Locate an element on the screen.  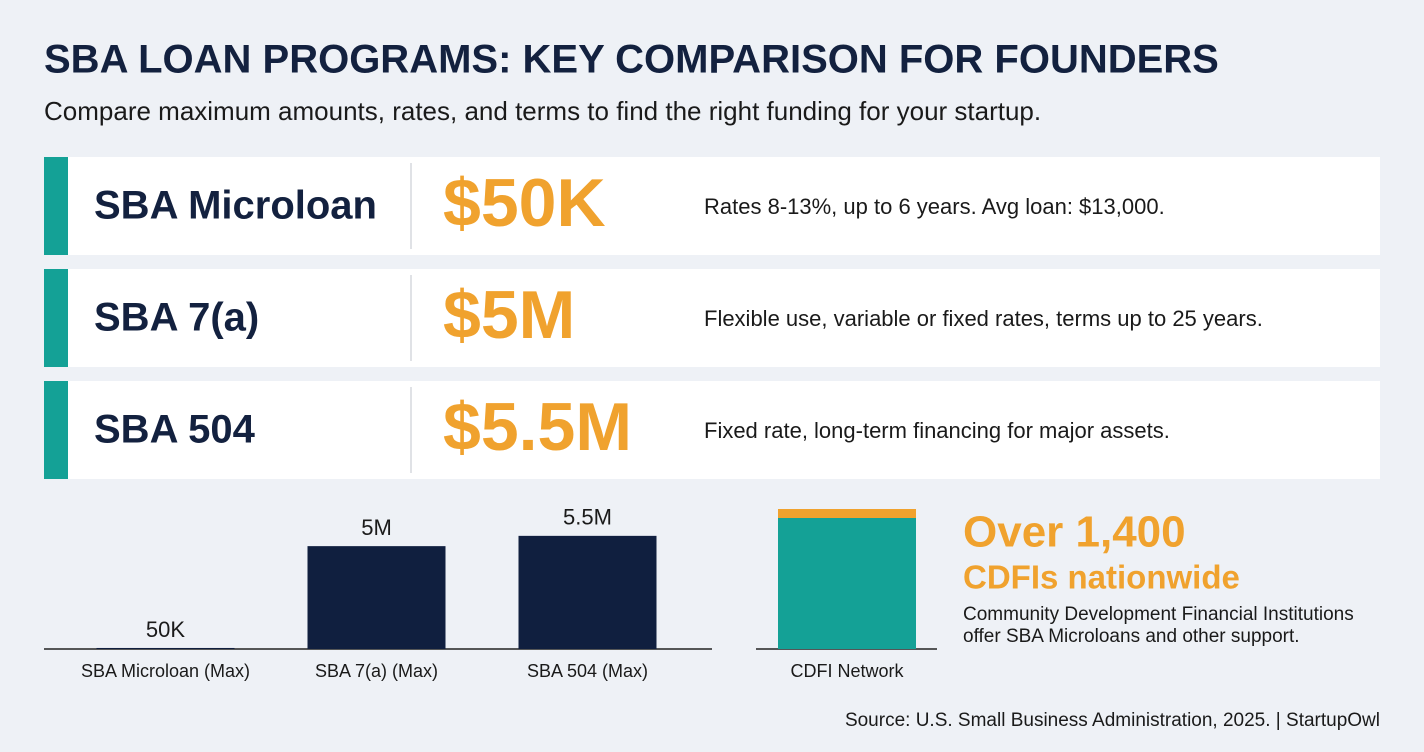
cdfi-headline: Over 1,400 is located at coordinates (1074, 532).